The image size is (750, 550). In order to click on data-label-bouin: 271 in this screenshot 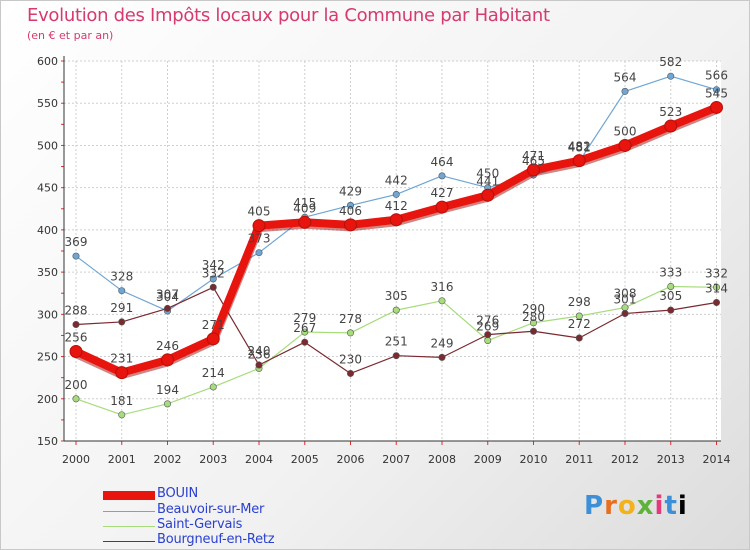, I will do `click(213, 325)`.